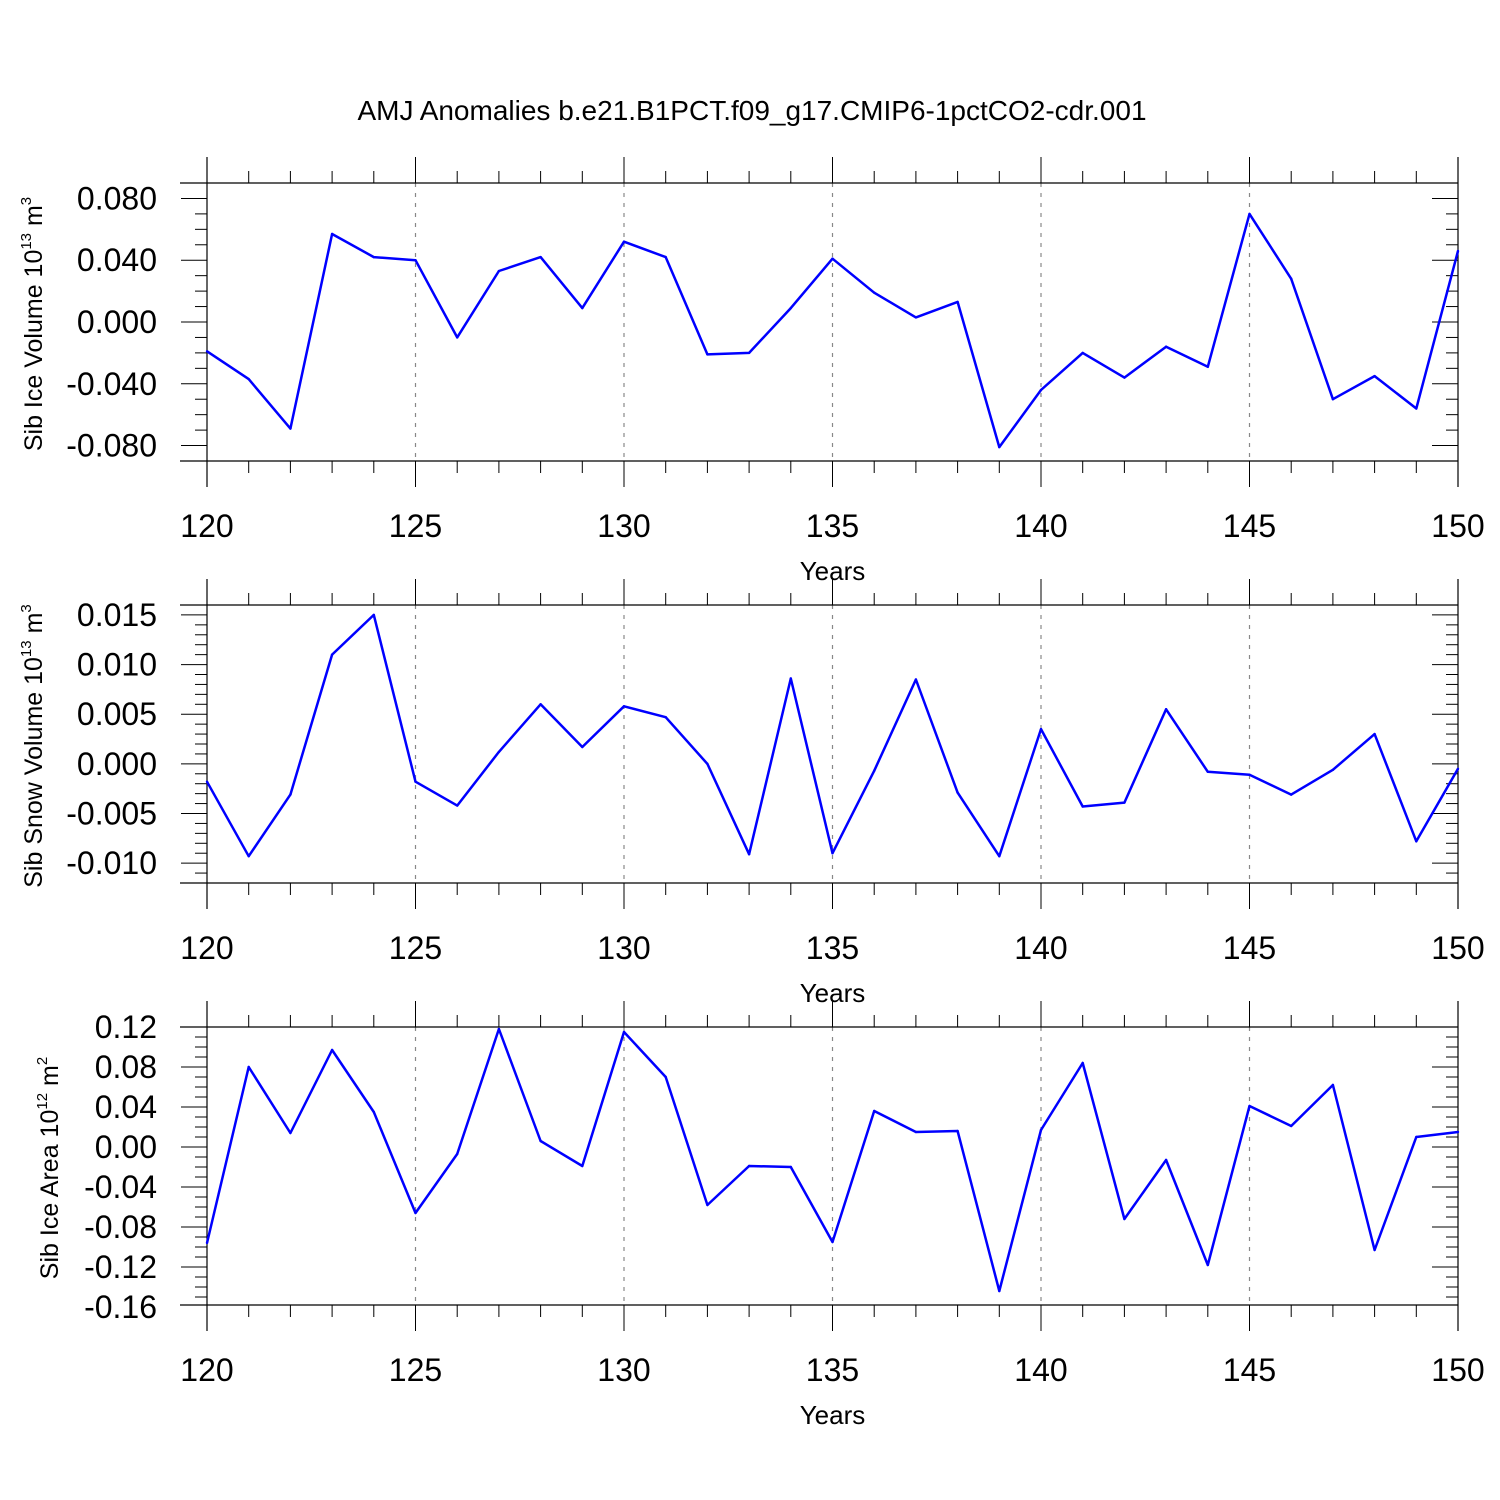 Image resolution: width=1500 pixels, height=1500 pixels. I want to click on y-tick-label: 0.04, so click(126, 1107).